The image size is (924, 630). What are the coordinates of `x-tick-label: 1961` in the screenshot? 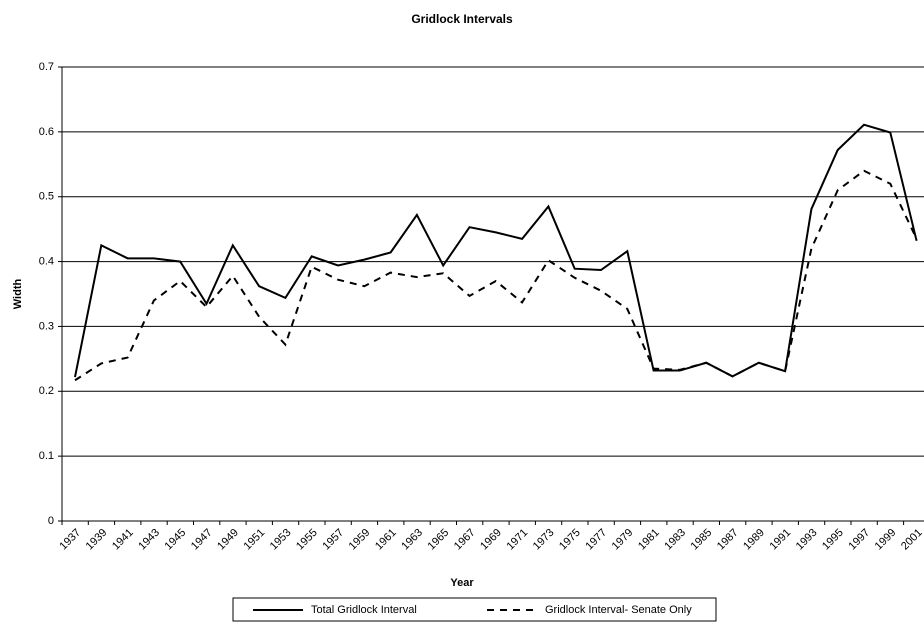 It's located at (386, 540).